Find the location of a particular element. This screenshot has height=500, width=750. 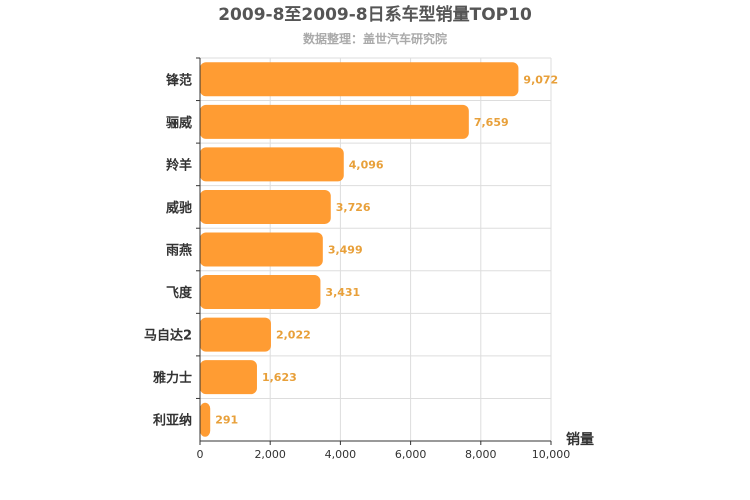

chart-subtitle: 数据整理：盖世汽车研究院 is located at coordinates (375, 38).